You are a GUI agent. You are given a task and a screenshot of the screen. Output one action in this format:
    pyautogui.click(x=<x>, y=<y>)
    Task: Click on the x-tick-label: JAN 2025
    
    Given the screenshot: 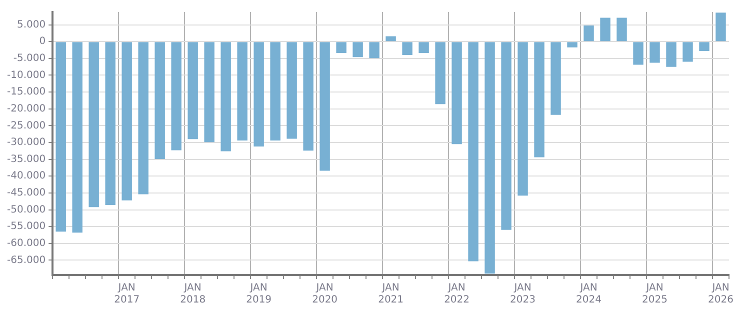 What is the action you would take?
    pyautogui.click(x=655, y=294)
    